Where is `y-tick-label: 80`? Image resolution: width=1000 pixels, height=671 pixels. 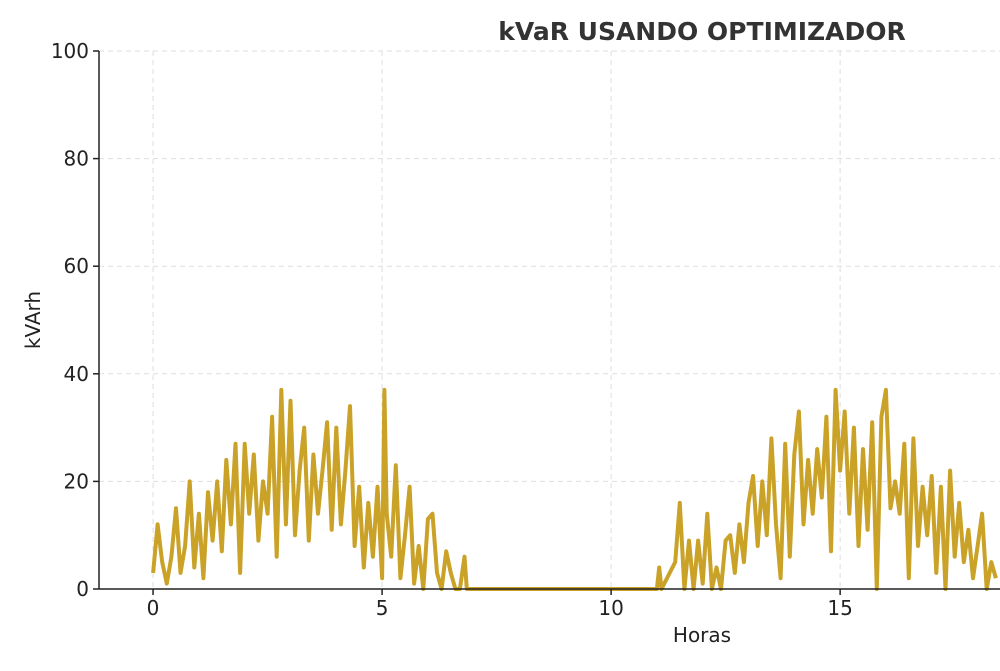
y-tick-label: 80 is located at coordinates (76, 159).